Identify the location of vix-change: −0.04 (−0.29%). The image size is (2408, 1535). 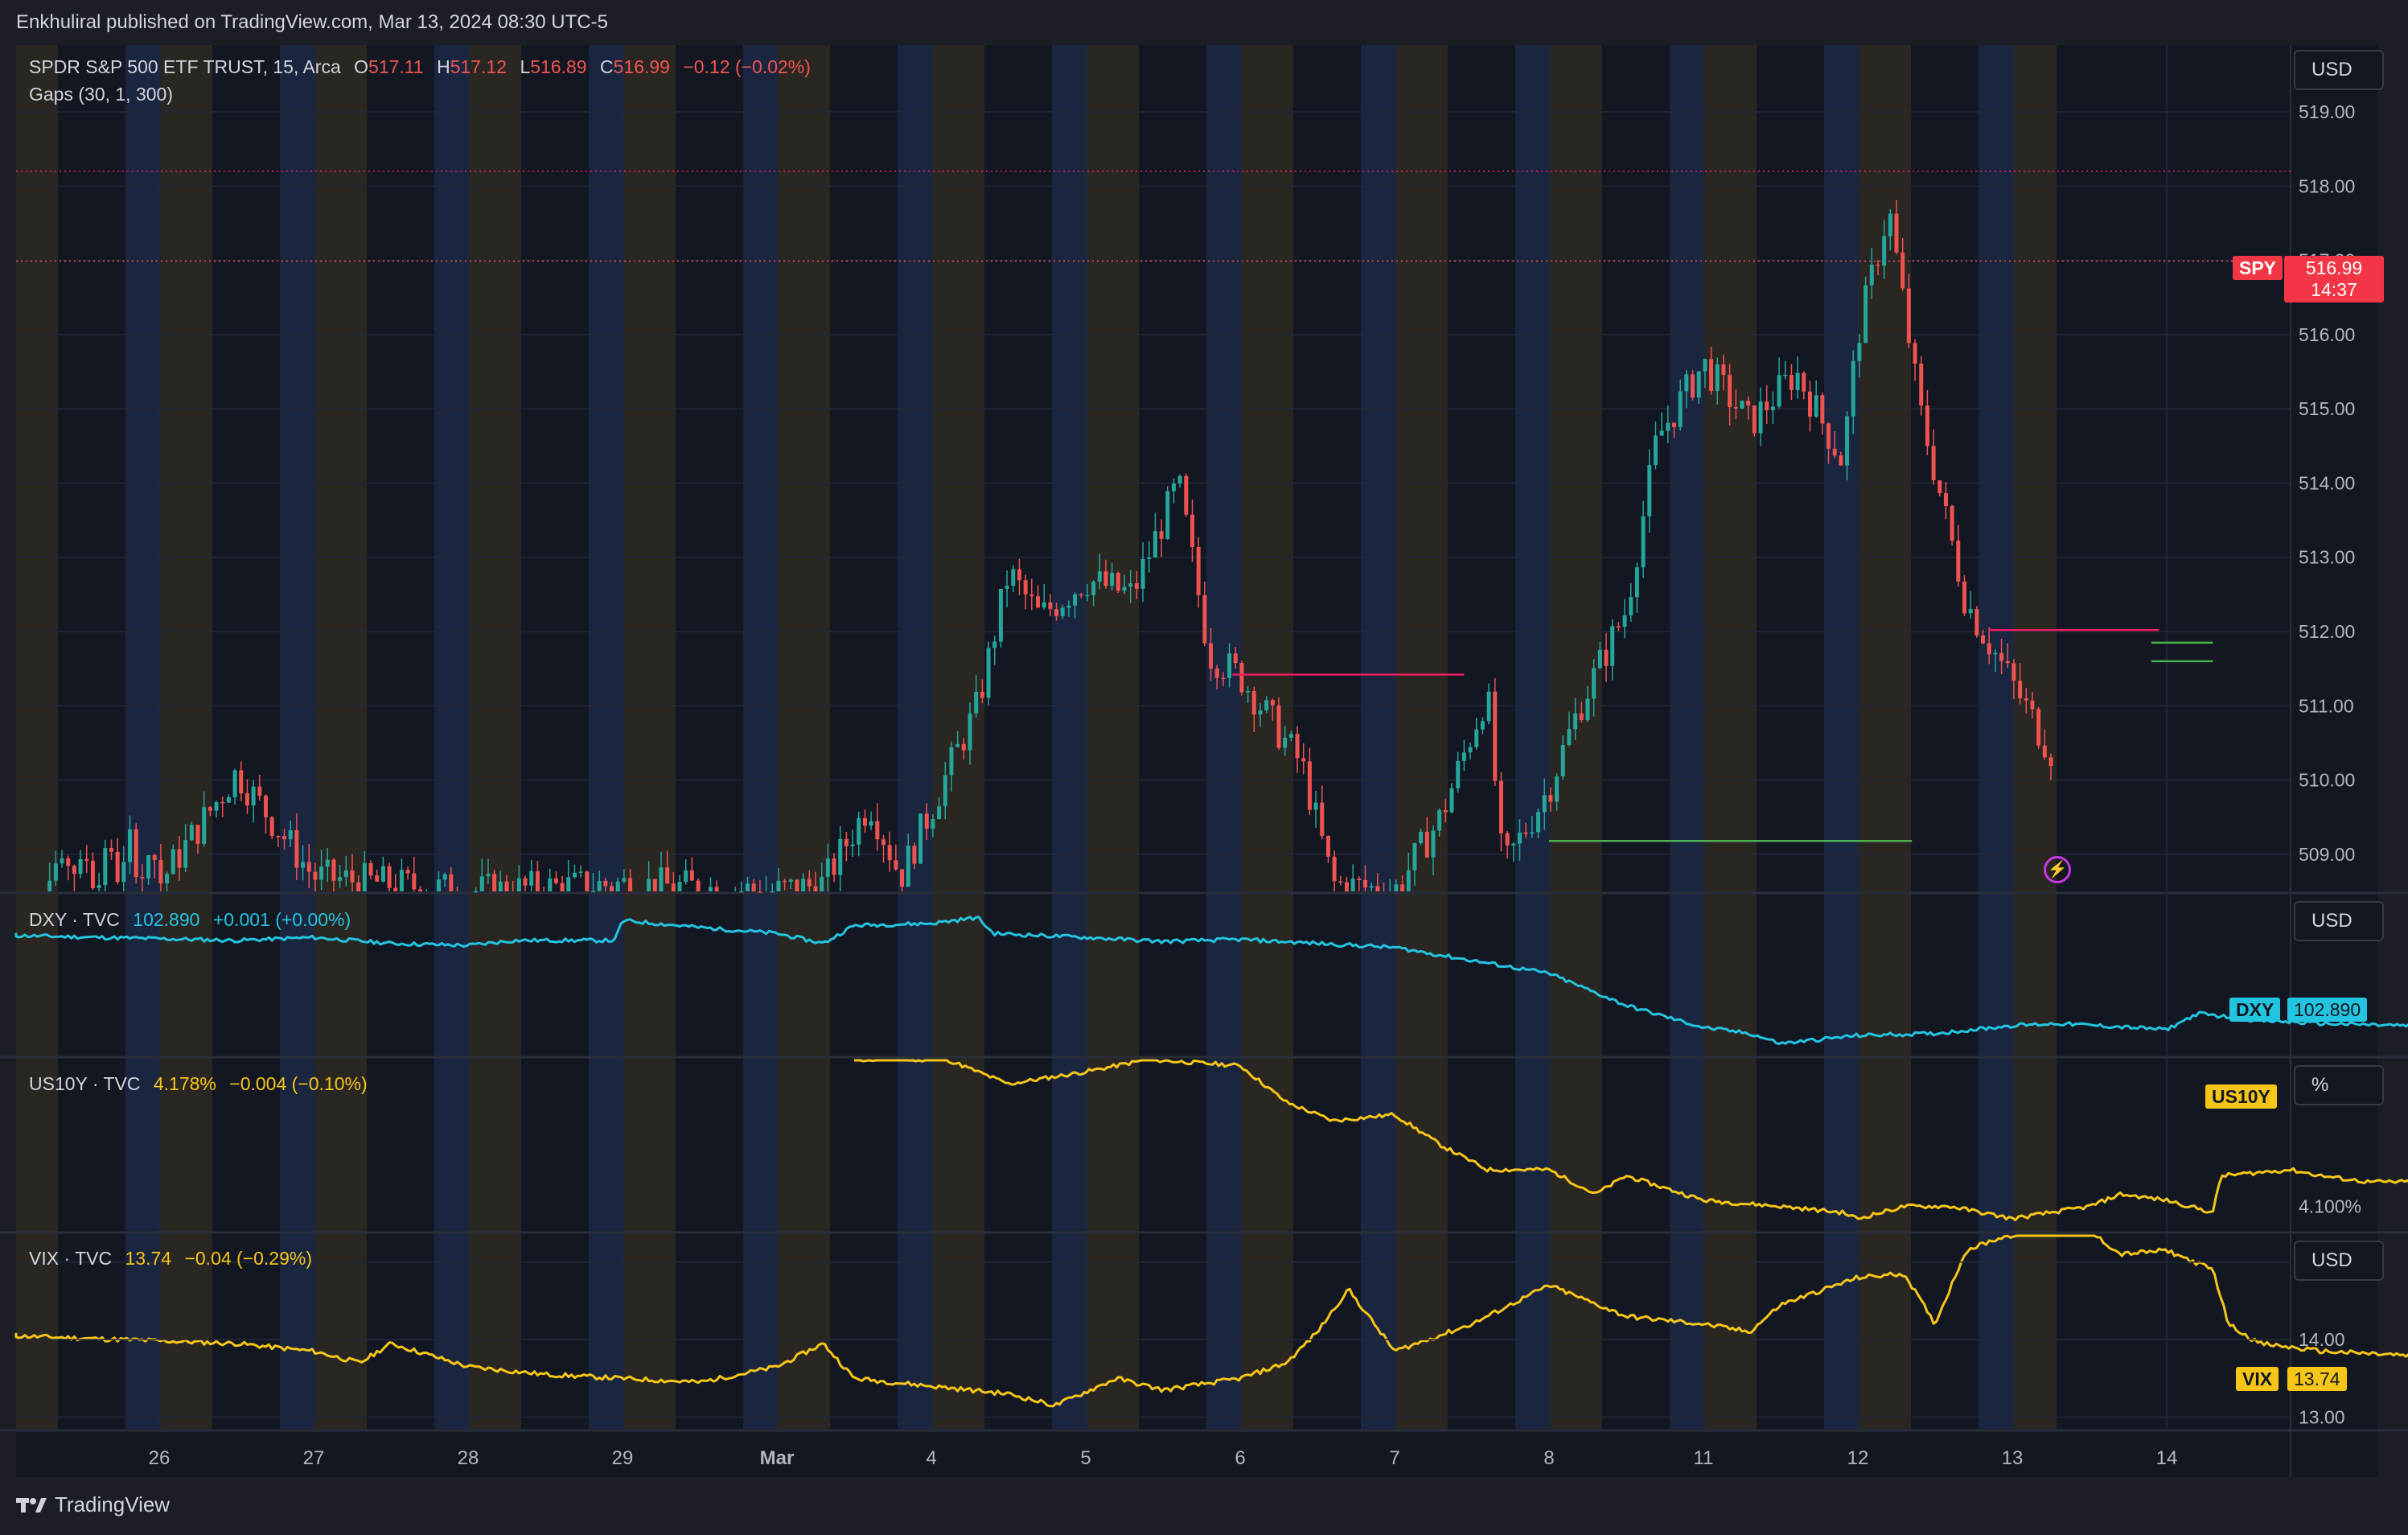
(248, 1258).